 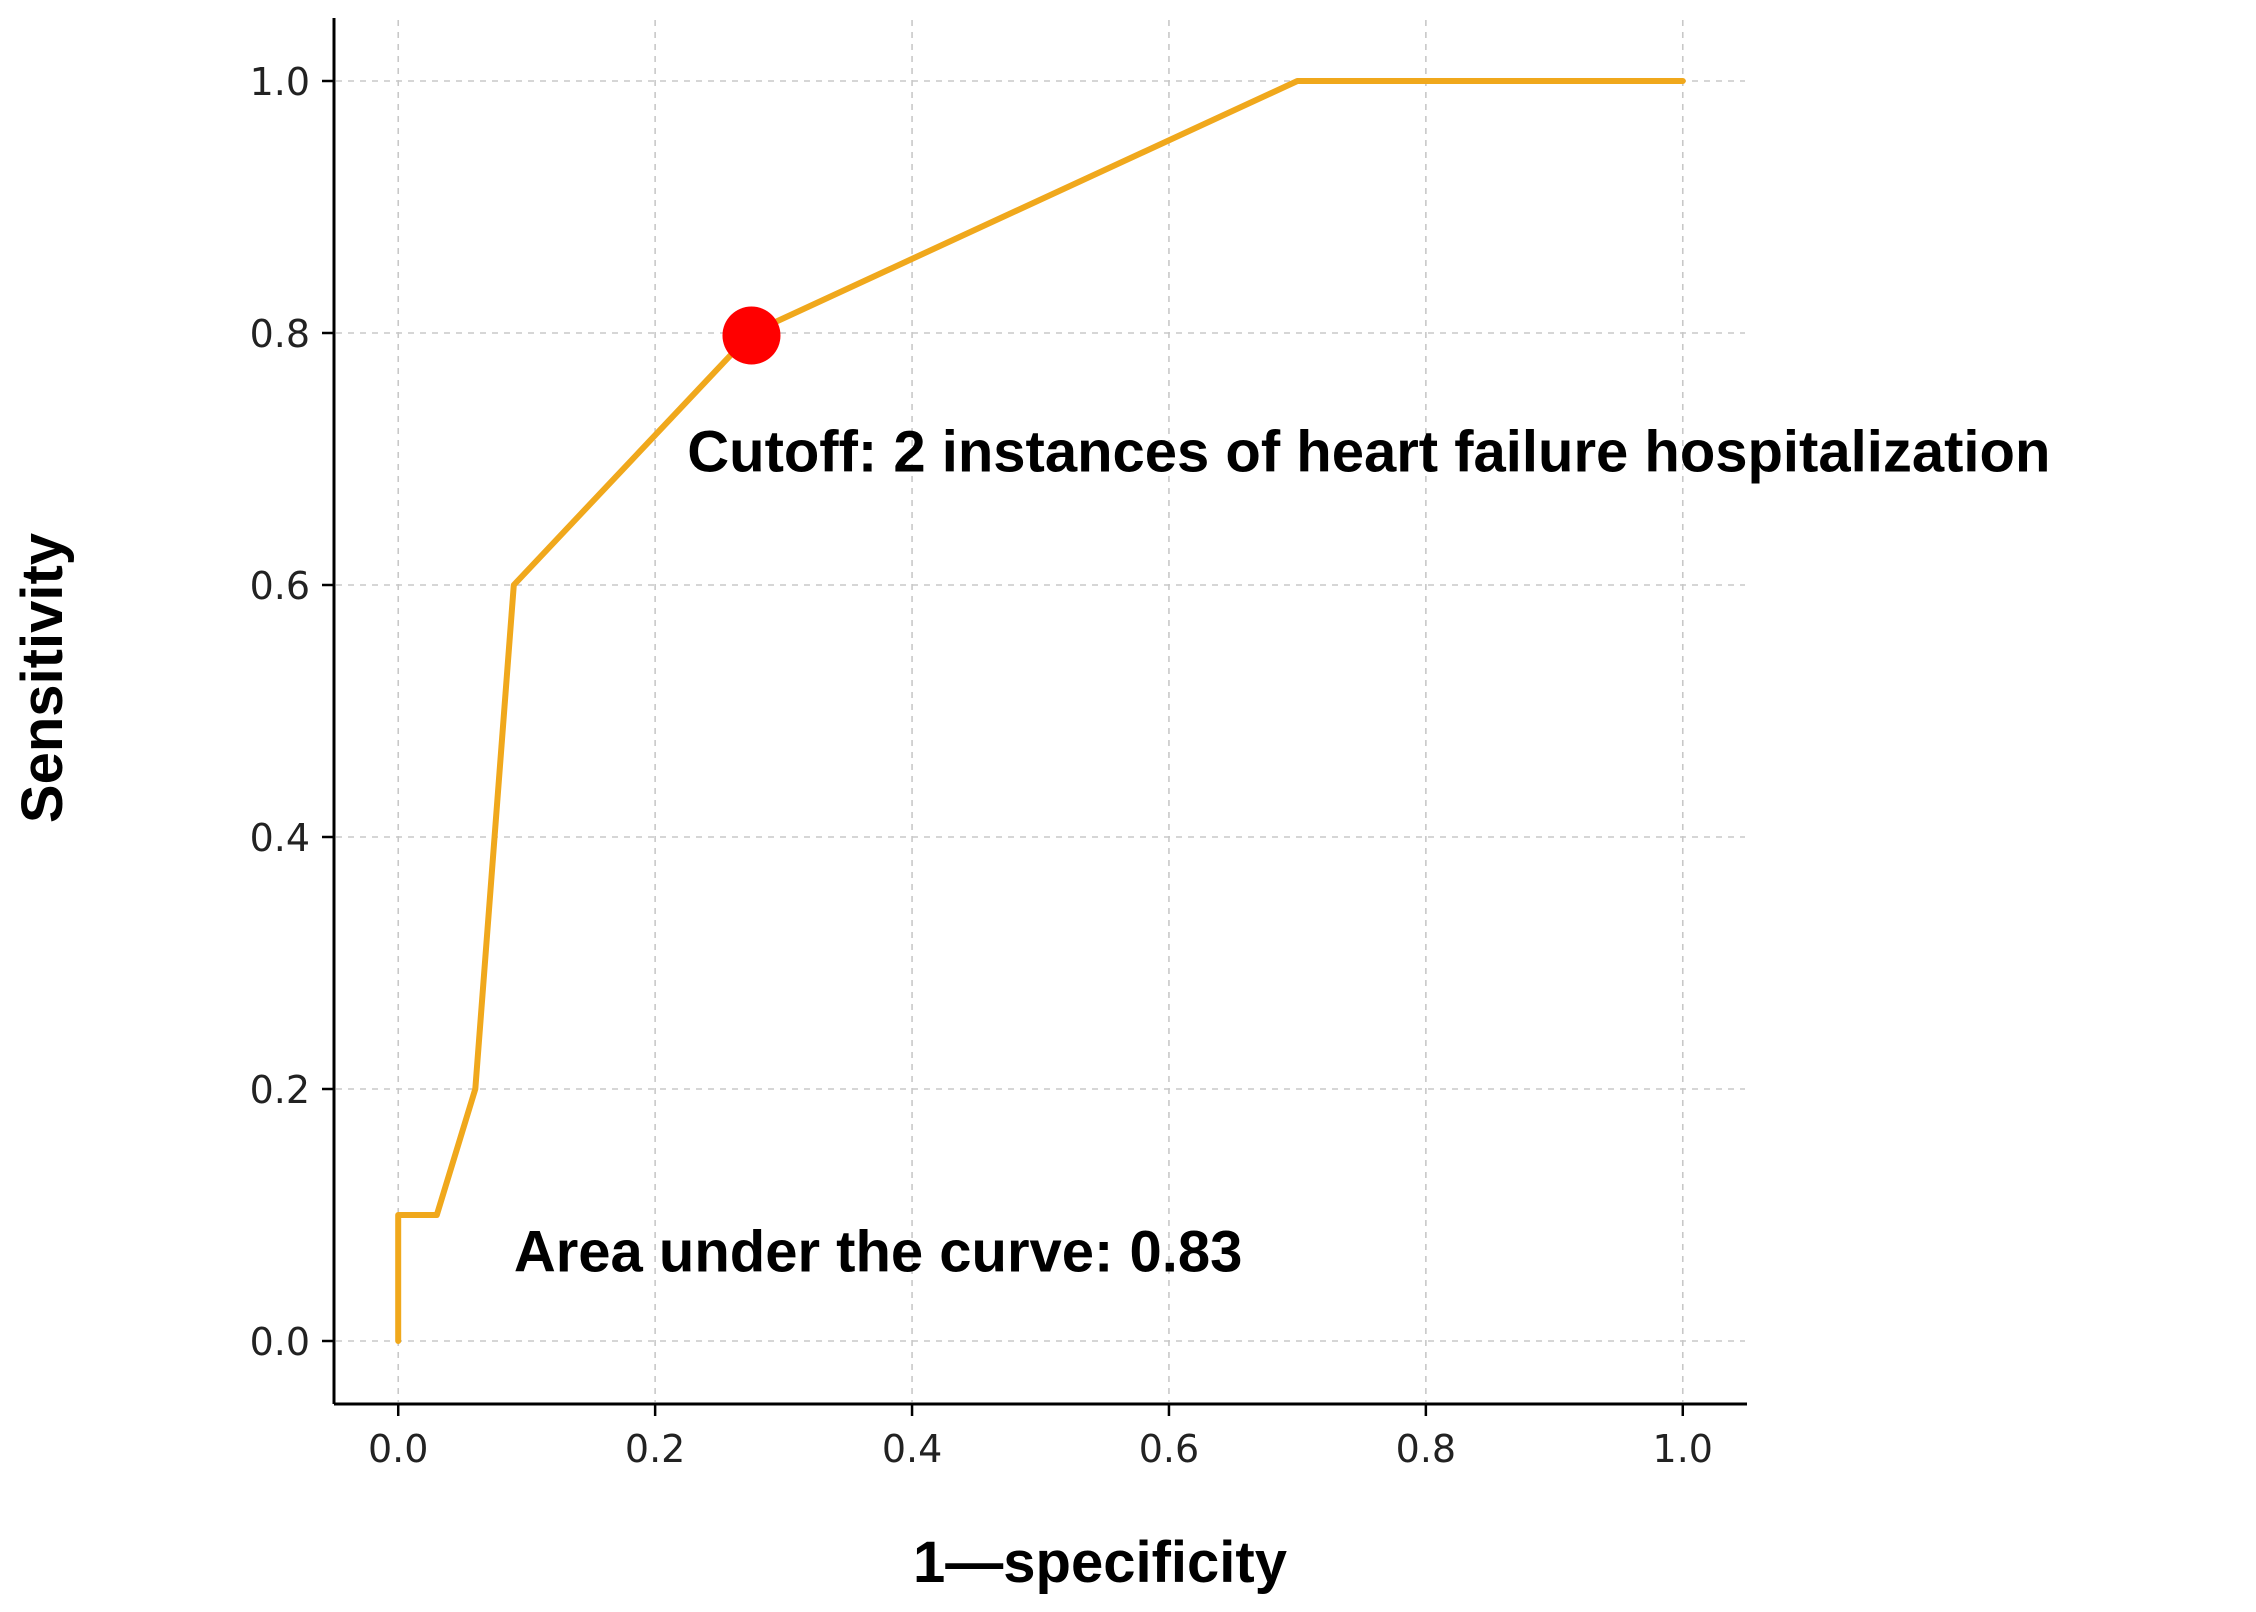 What do you see at coordinates (878, 1252) in the screenshot?
I see `auc-annotation: Area under the curve: 0.83` at bounding box center [878, 1252].